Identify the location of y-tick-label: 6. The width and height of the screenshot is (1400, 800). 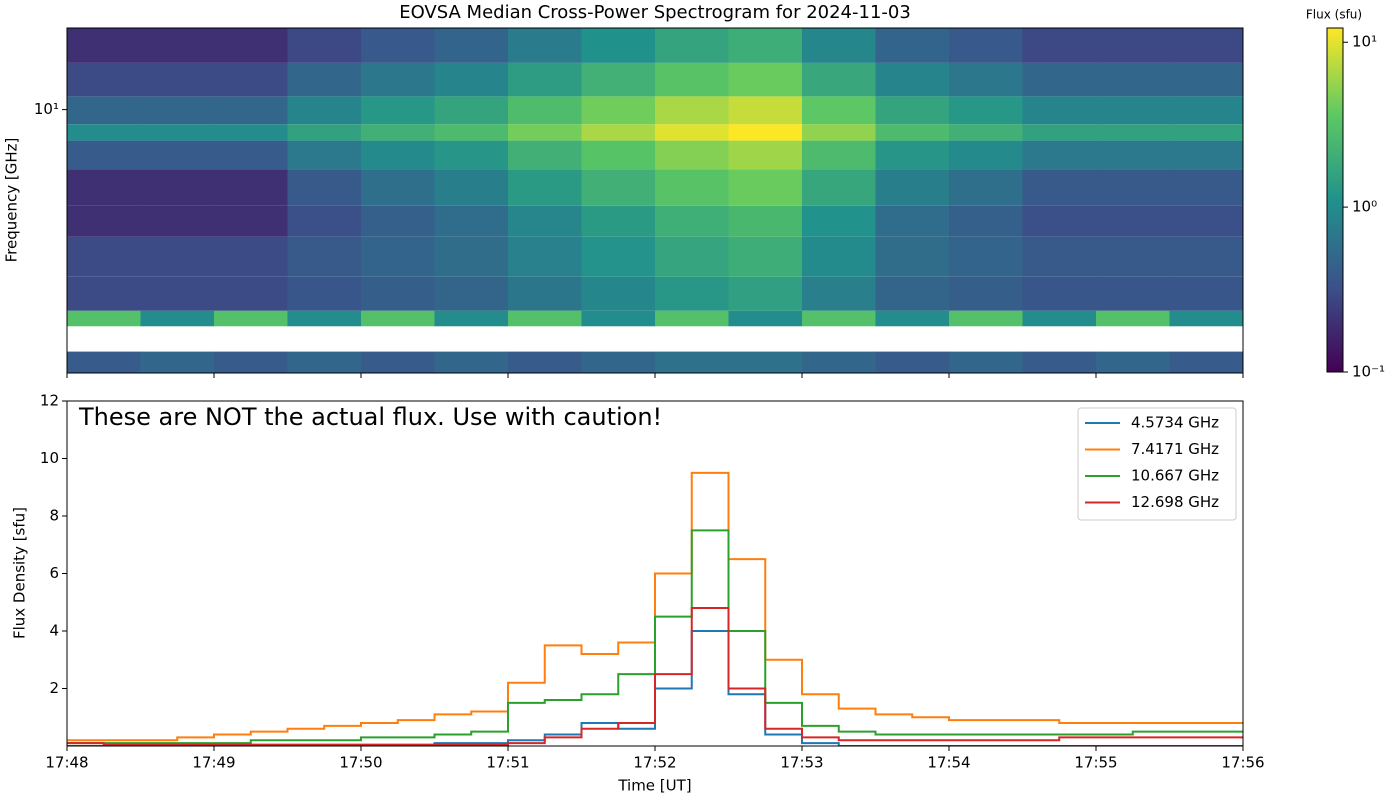
(54, 573).